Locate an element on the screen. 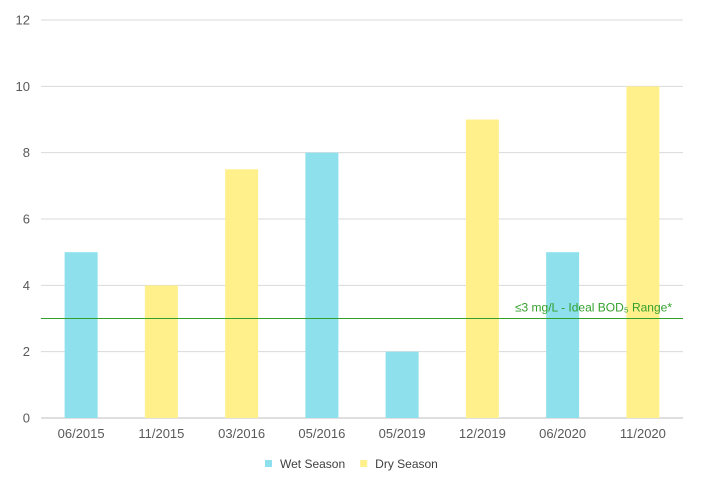  bar-05-2016 is located at coordinates (322, 285).